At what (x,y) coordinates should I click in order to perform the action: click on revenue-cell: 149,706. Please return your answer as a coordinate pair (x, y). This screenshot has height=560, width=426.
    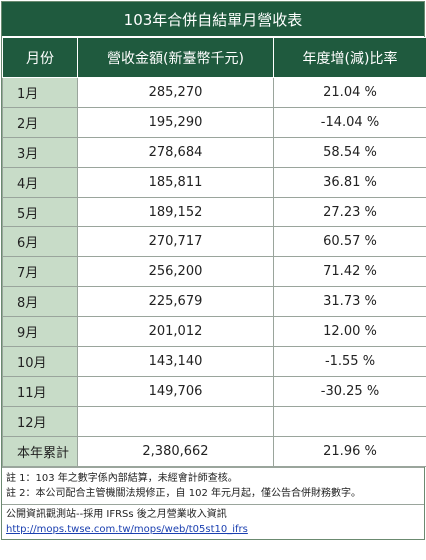
    Looking at the image, I should click on (176, 391).